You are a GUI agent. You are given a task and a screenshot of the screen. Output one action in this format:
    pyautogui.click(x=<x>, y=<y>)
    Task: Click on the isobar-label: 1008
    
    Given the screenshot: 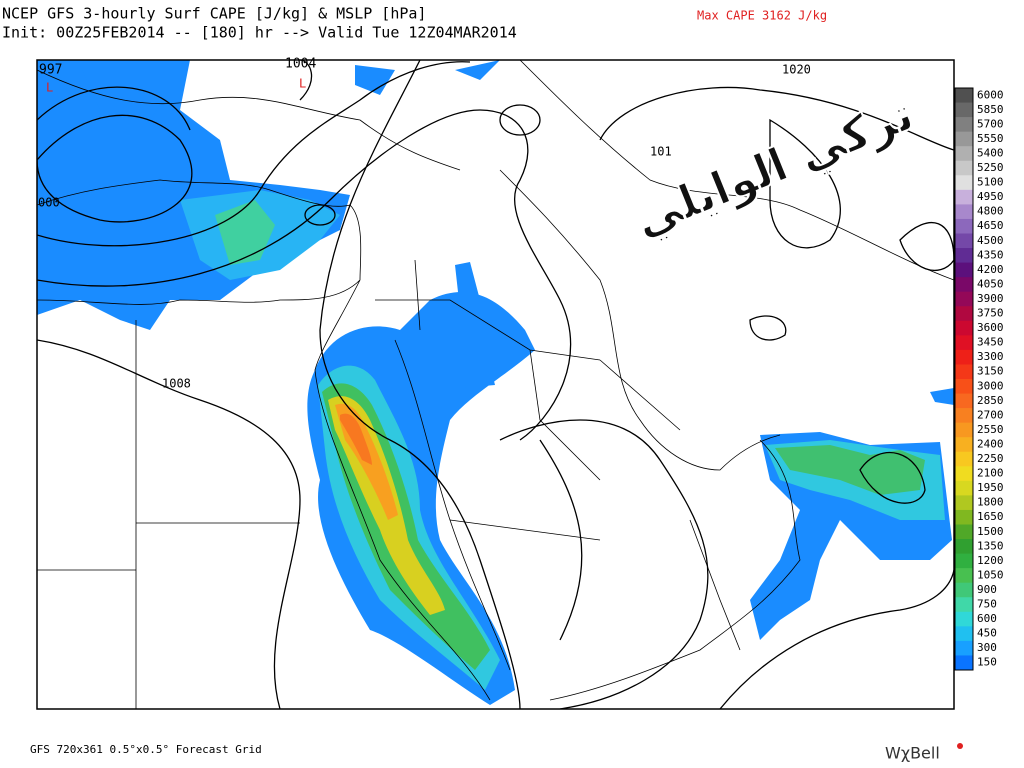 What is the action you would take?
    pyautogui.click(x=176, y=384)
    